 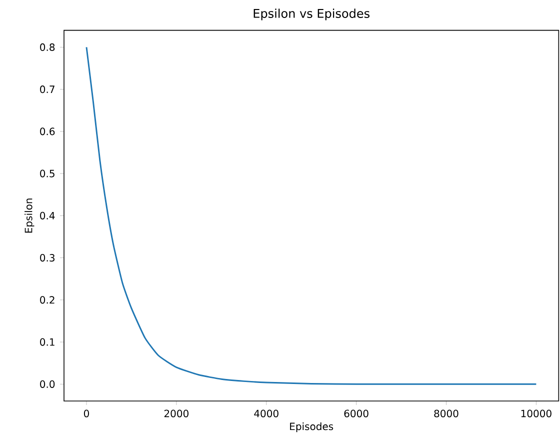 I want to click on x-tick-label: 2000, so click(x=176, y=414).